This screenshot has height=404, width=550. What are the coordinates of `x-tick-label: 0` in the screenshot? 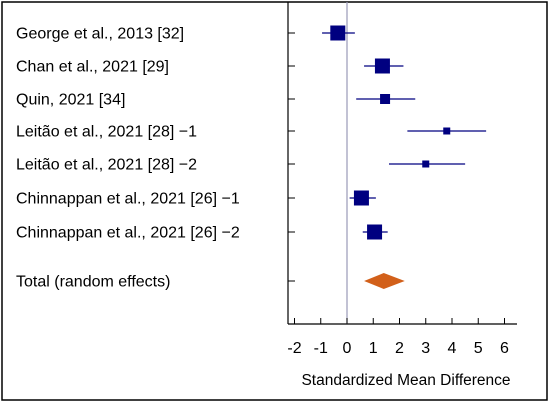 It's located at (347, 348).